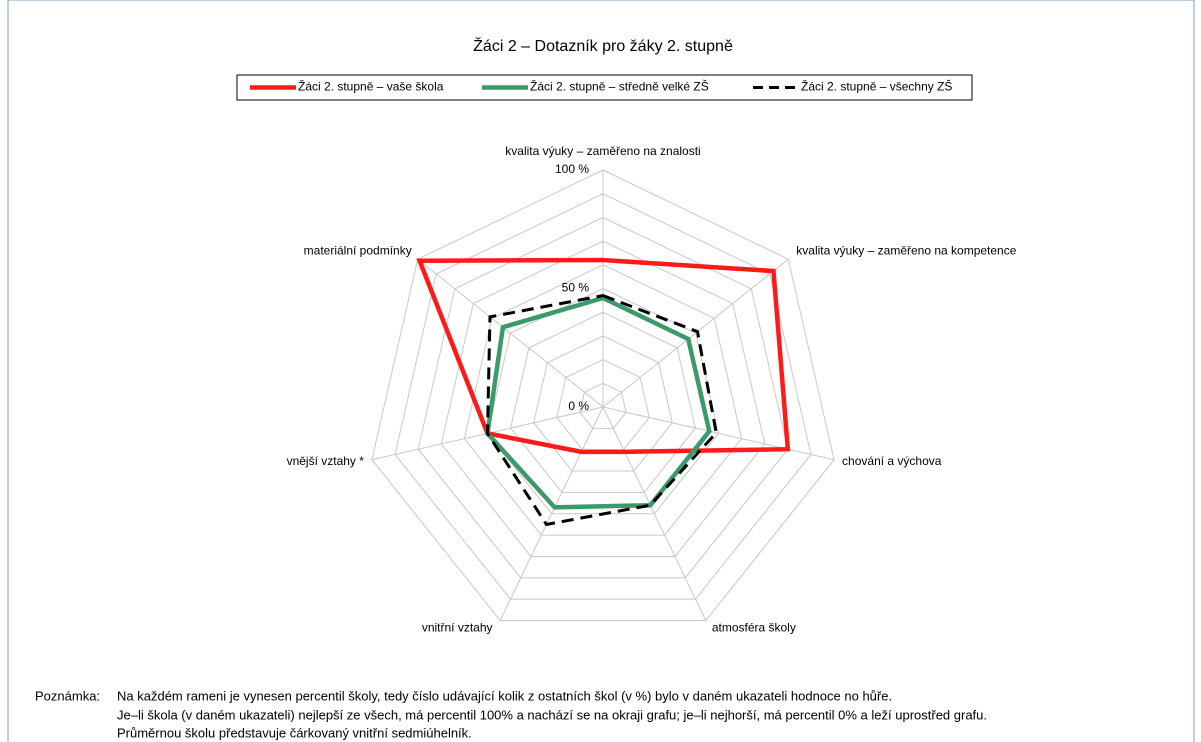 The height and width of the screenshot is (742, 1201). I want to click on tick-label: 0 %, so click(578, 406).